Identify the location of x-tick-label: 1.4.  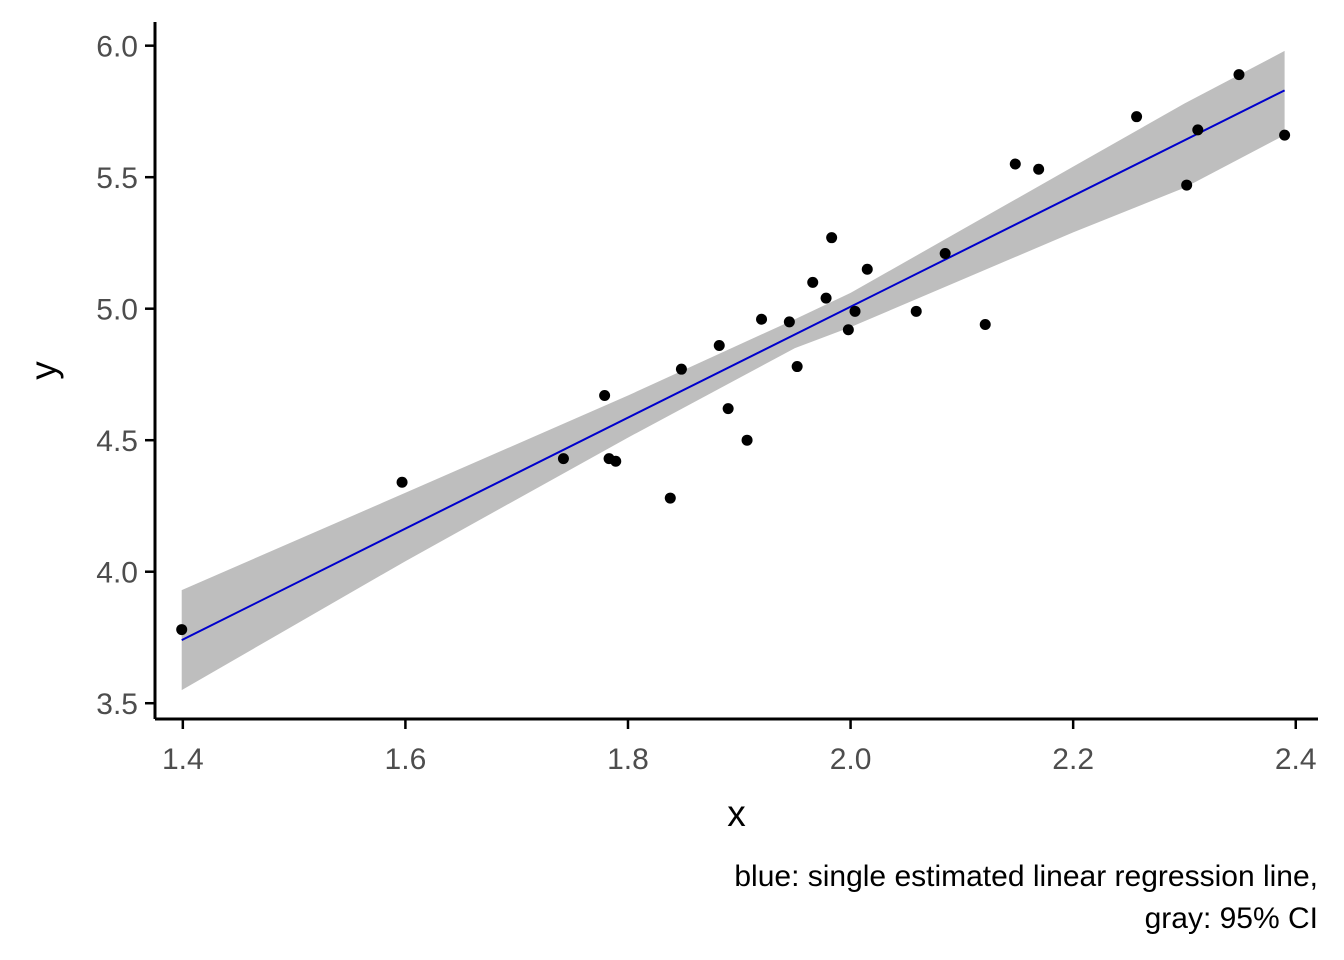
(183, 759).